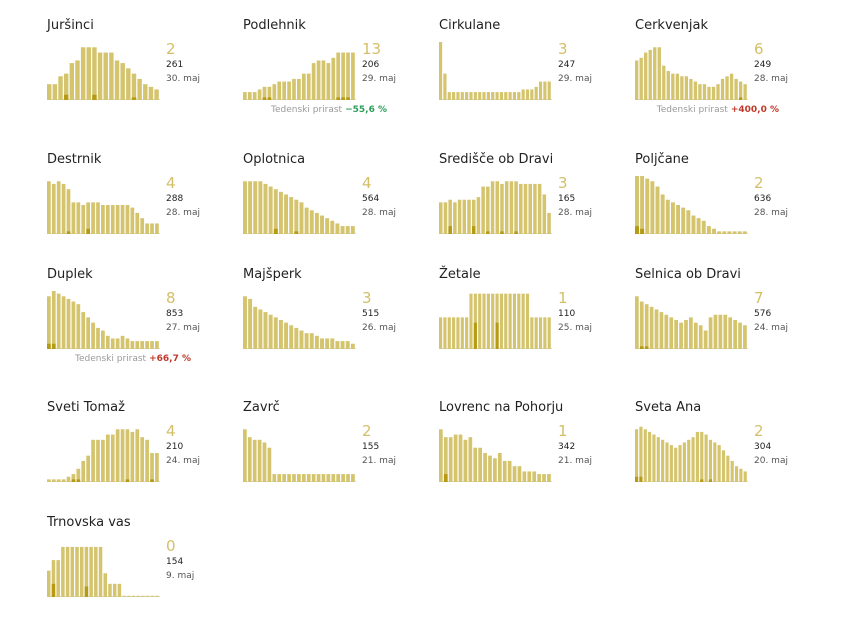 The height and width of the screenshot is (635, 846). I want to click on active-cases-count: 1, so click(563, 298).